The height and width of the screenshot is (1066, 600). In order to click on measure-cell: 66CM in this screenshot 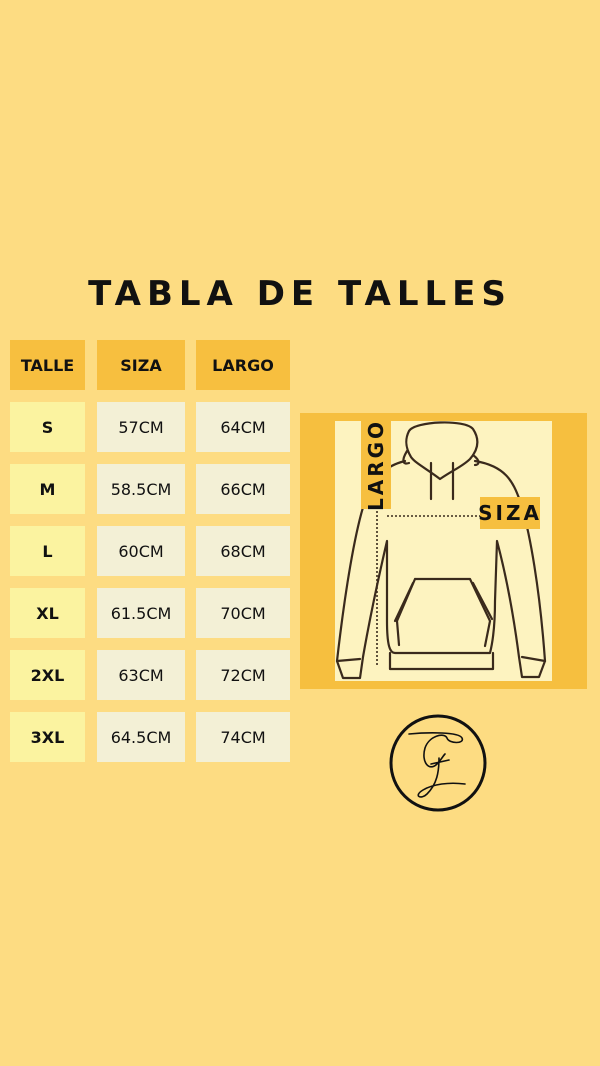, I will do `click(243, 489)`.